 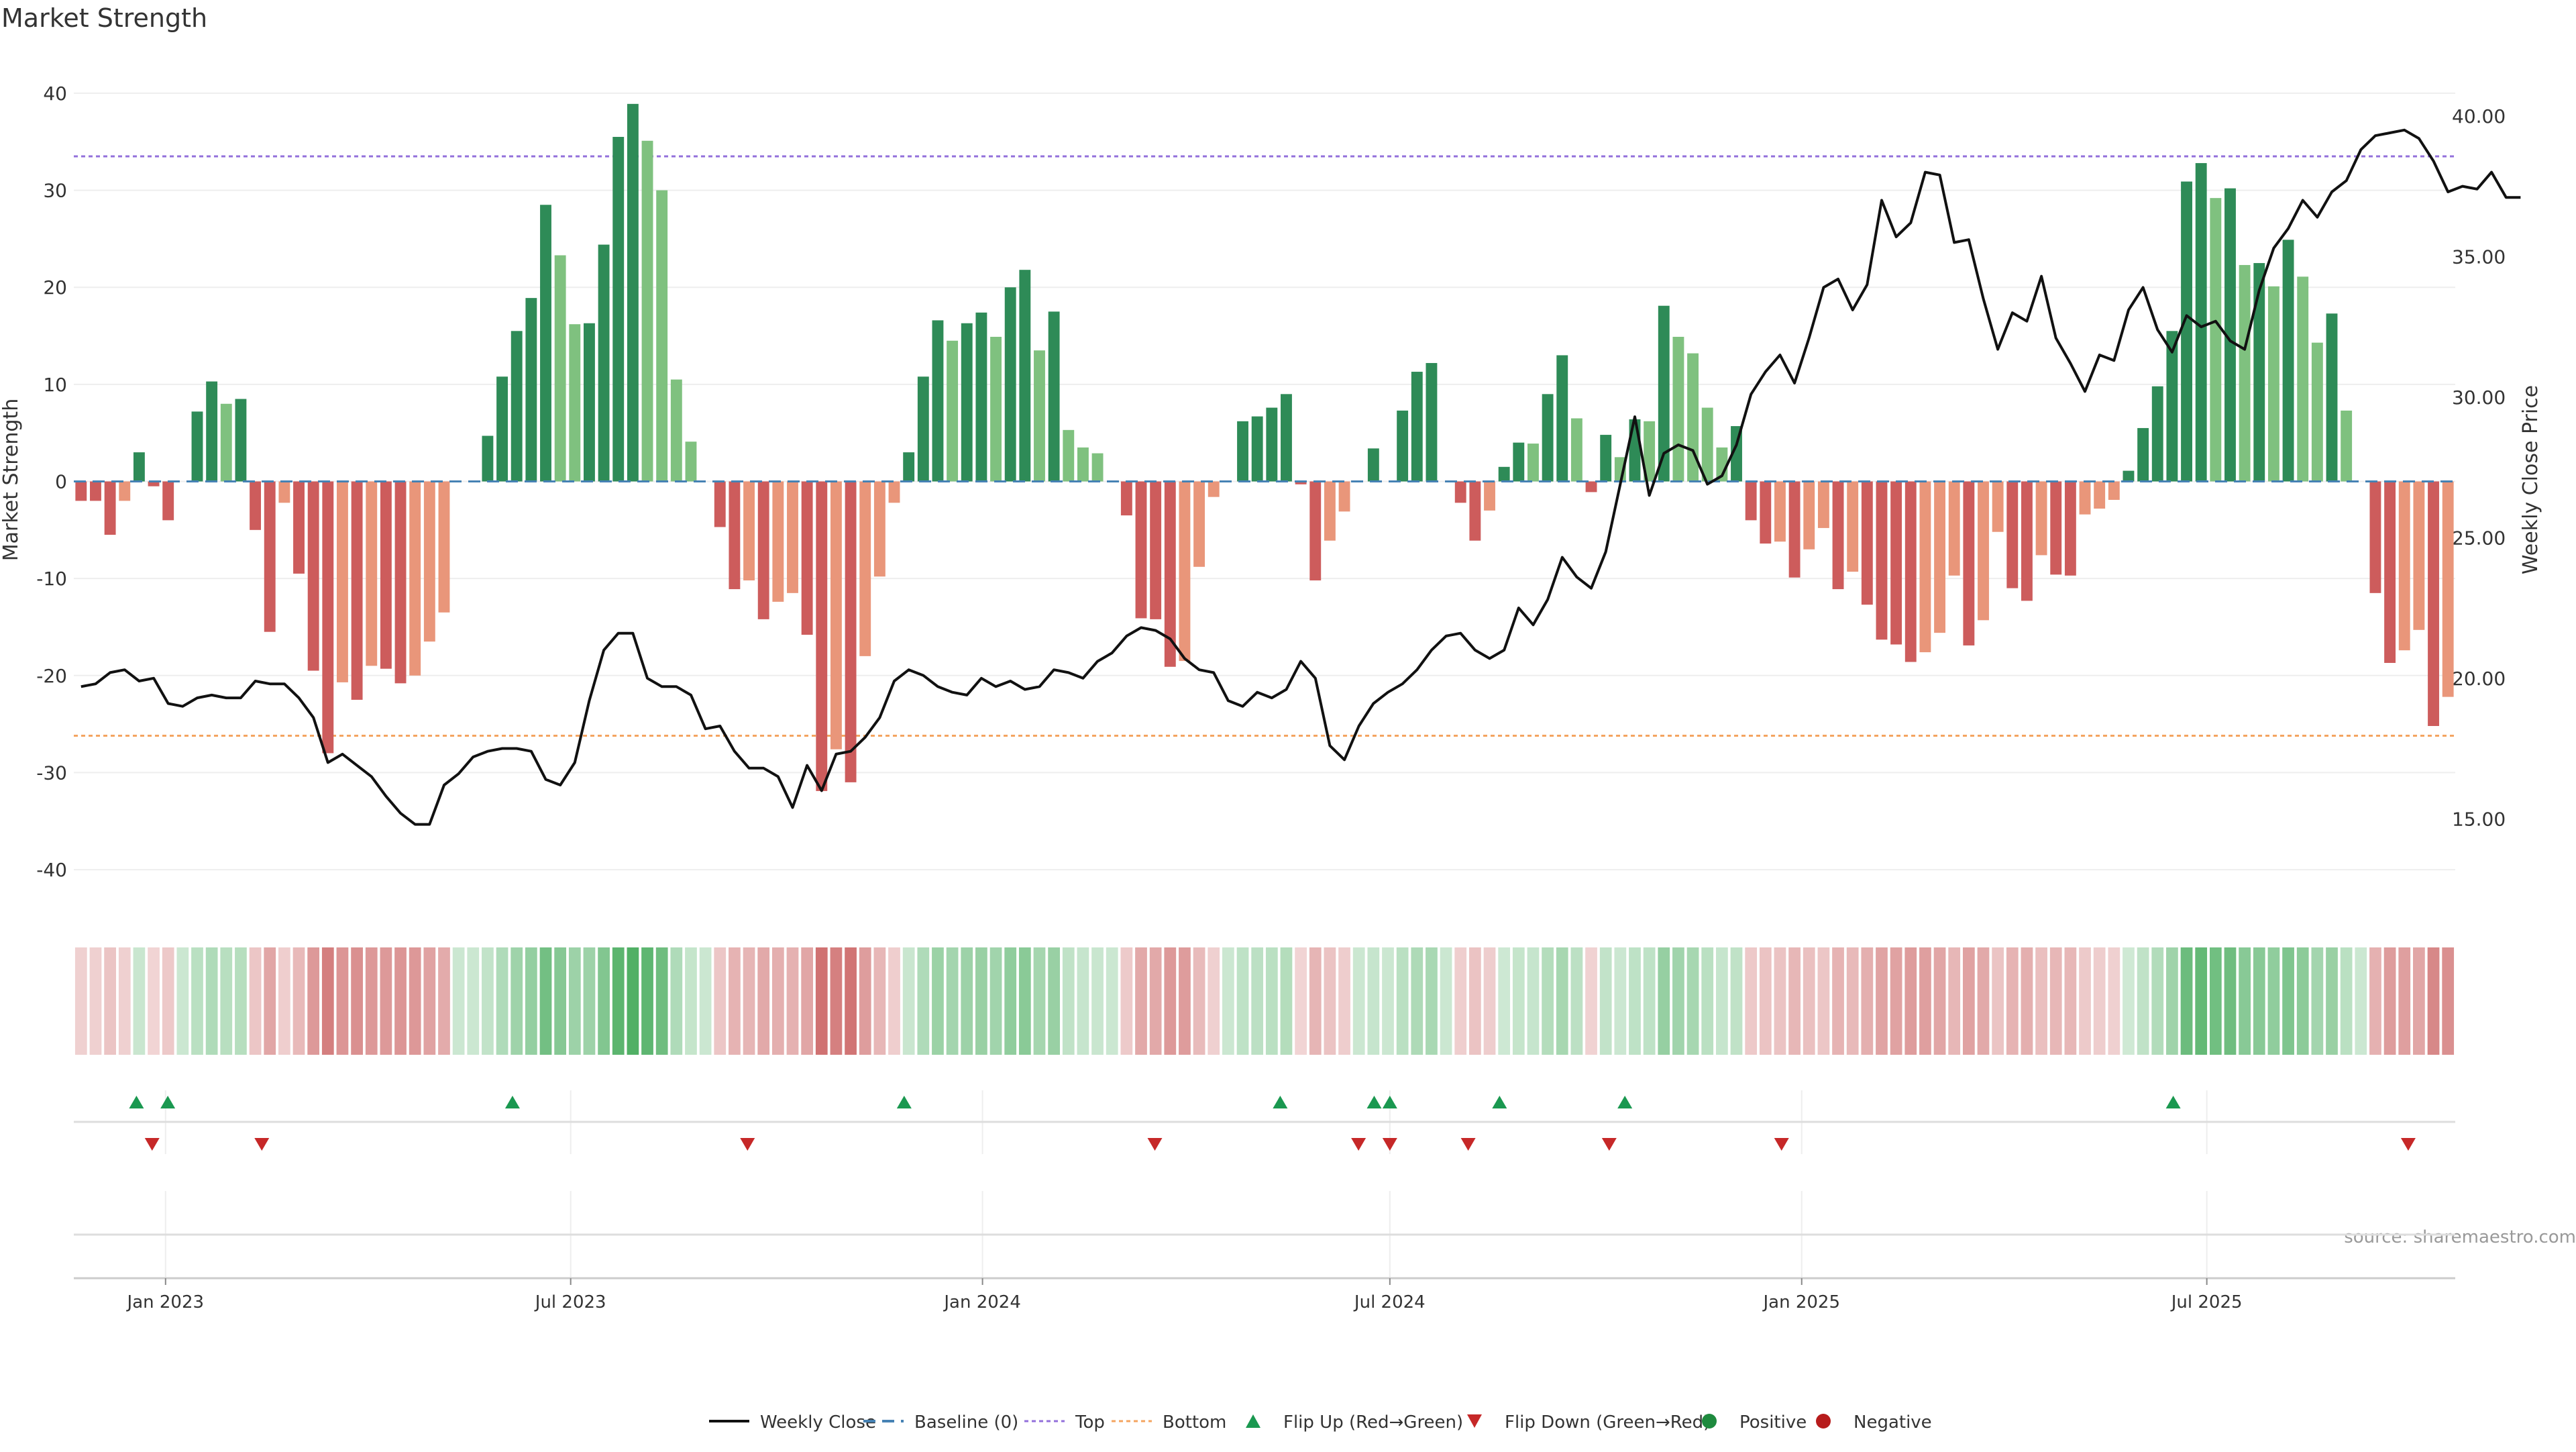 I want to click on y-tick-label: -40, so click(x=51, y=870).